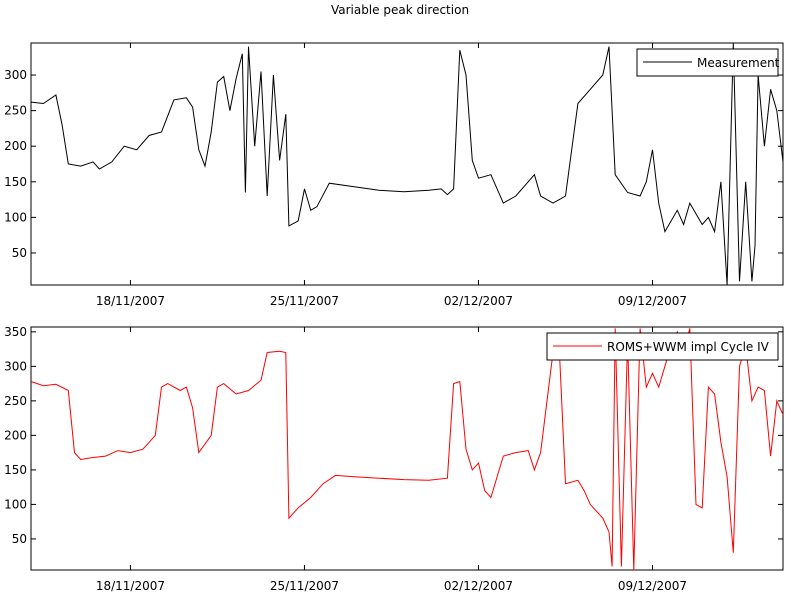 Image resolution: width=800 pixels, height=600 pixels. Describe the element at coordinates (738, 63) in the screenshot. I see `legend-label: Measurement` at that location.